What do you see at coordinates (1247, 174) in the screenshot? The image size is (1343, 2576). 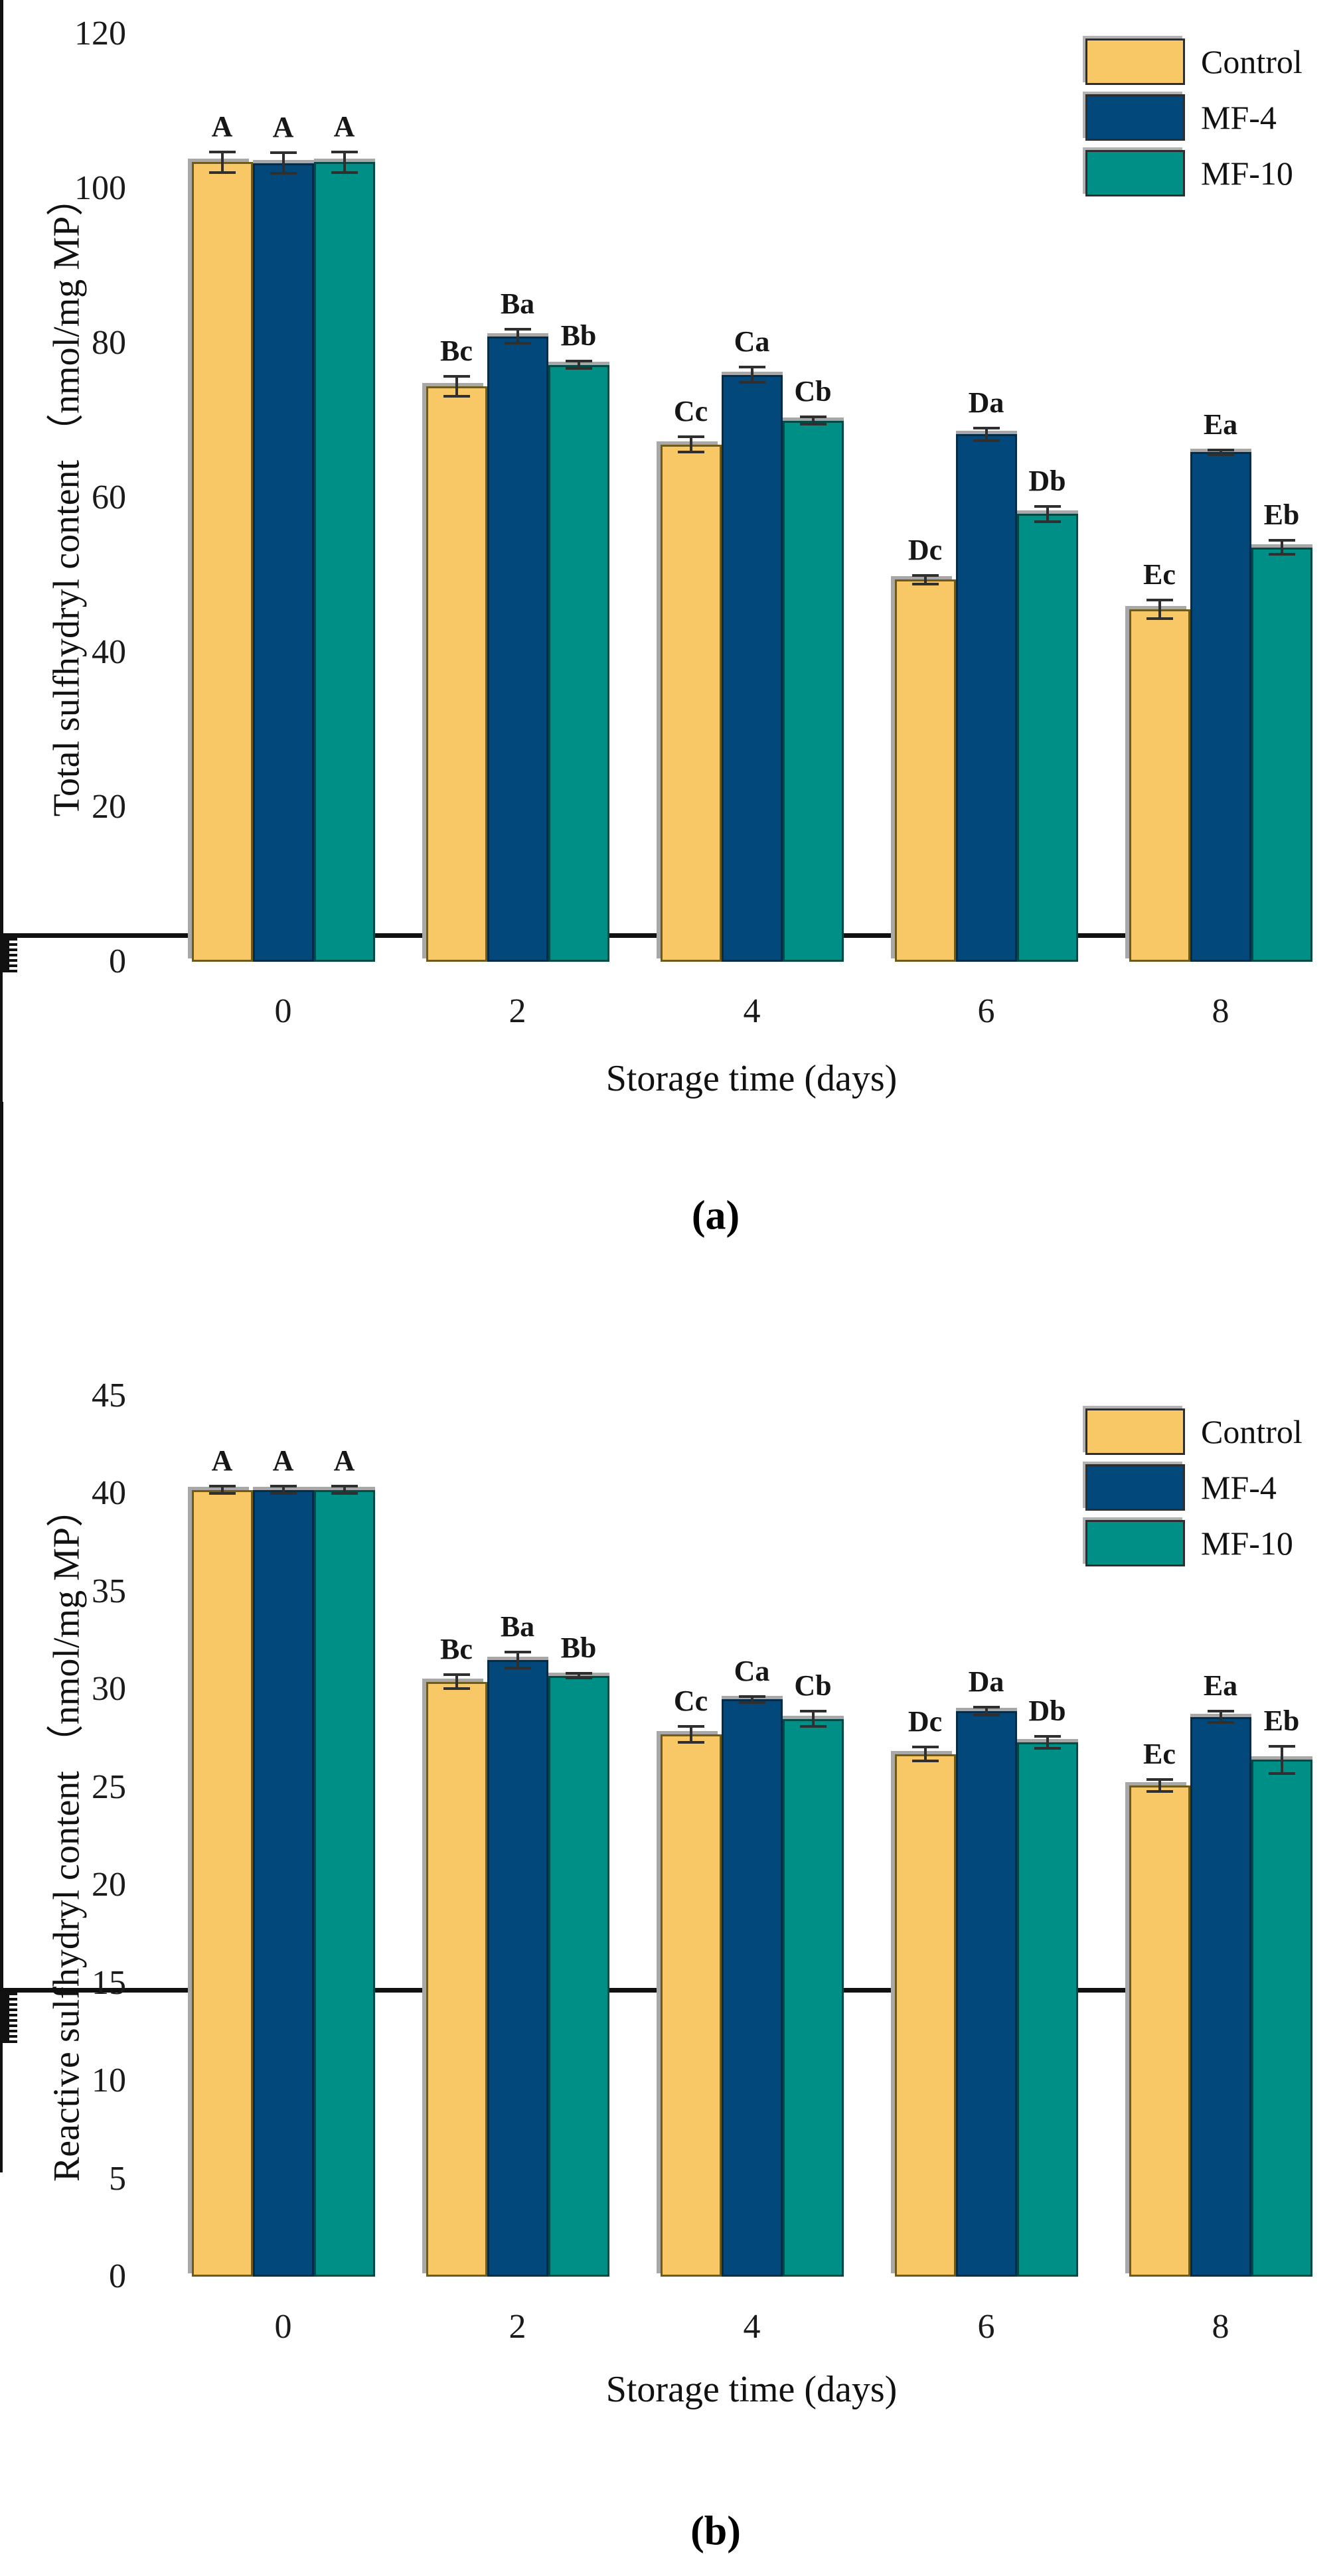 I see `legend-label-mf-10-a: MF-10` at bounding box center [1247, 174].